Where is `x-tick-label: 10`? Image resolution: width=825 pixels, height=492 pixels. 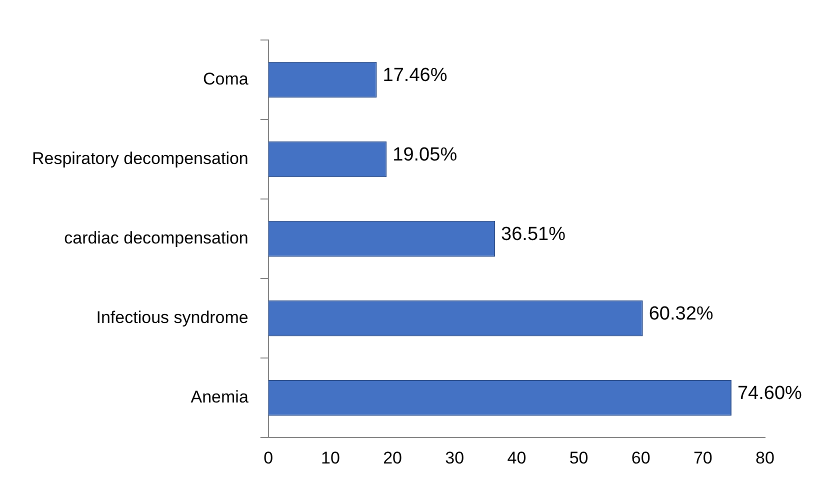
x-tick-label: 10 is located at coordinates (330, 458).